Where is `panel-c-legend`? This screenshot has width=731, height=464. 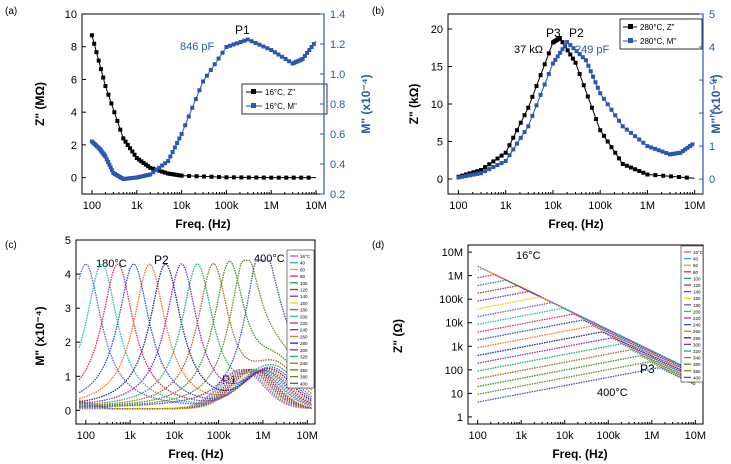
panel-c-legend is located at coordinates (300, 319).